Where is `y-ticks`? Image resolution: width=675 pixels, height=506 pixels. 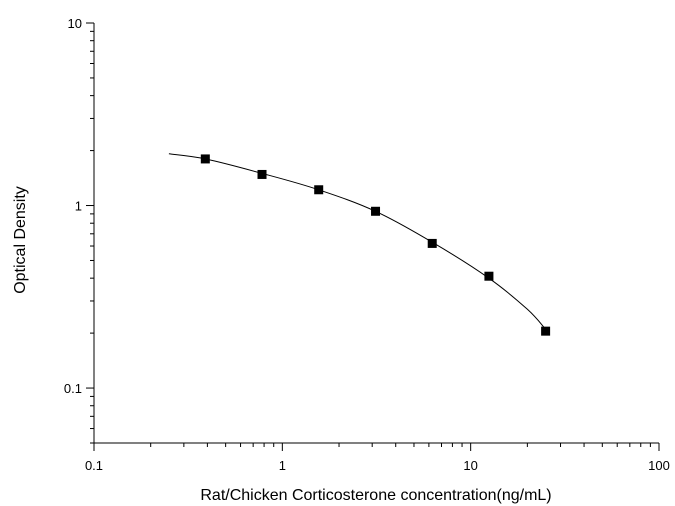 y-ticks is located at coordinates (90, 233).